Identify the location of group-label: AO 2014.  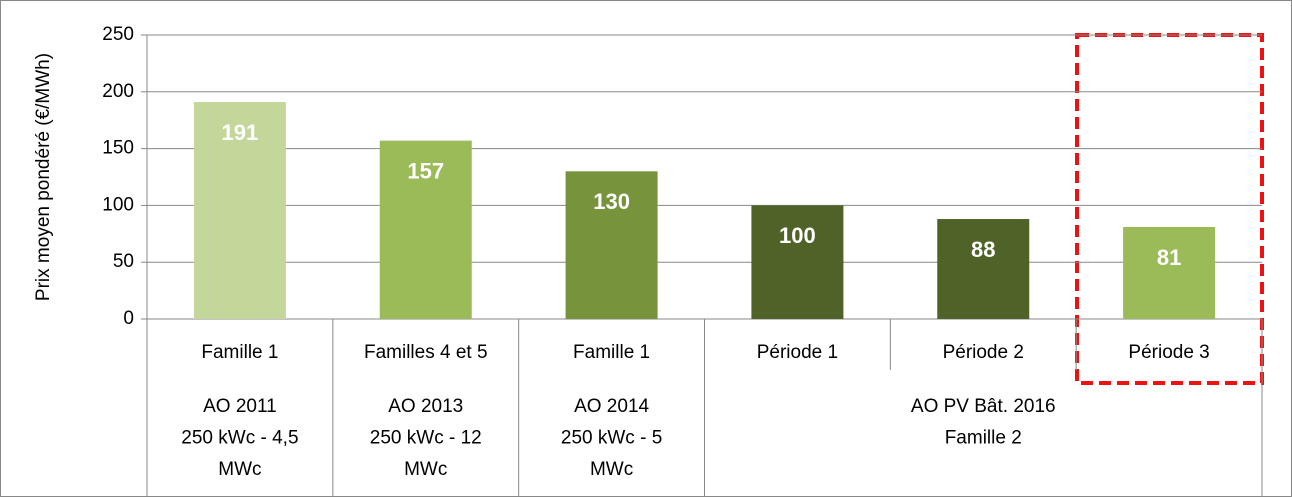
(611, 406).